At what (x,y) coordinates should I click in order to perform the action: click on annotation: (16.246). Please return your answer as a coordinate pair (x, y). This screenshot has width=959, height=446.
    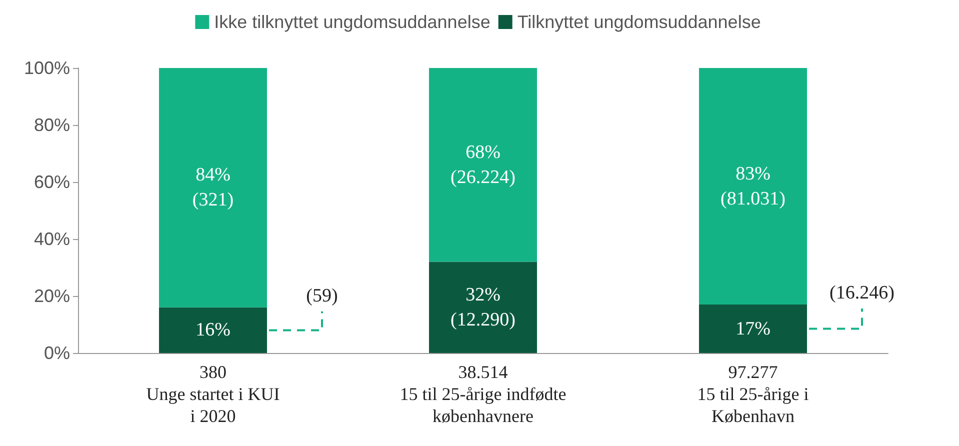
    Looking at the image, I should click on (862, 293).